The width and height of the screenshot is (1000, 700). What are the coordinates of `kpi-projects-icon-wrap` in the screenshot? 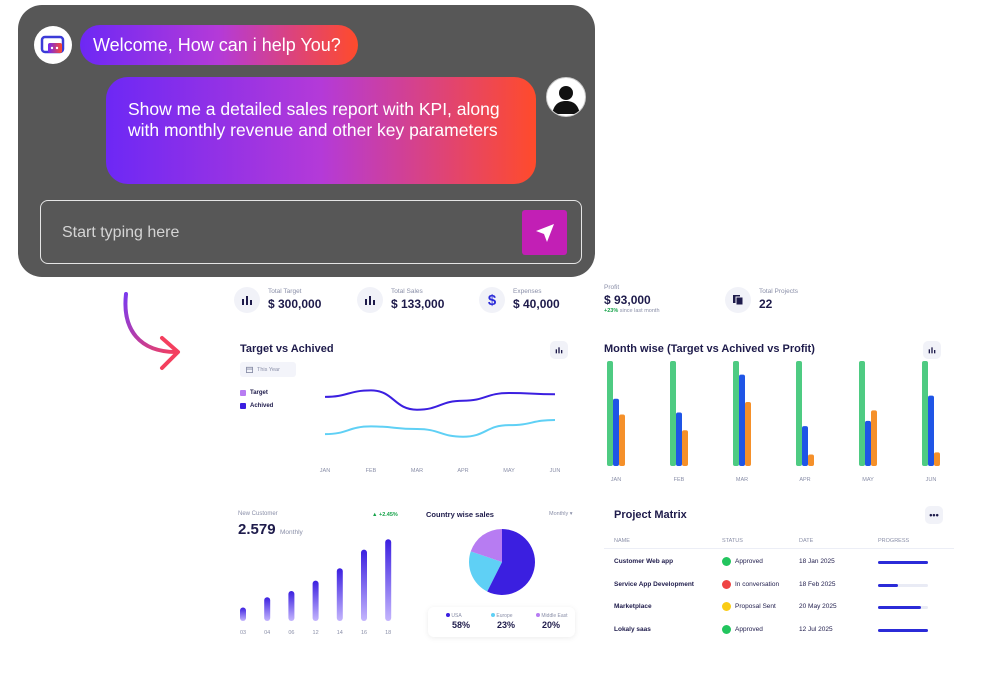 It's located at (738, 300).